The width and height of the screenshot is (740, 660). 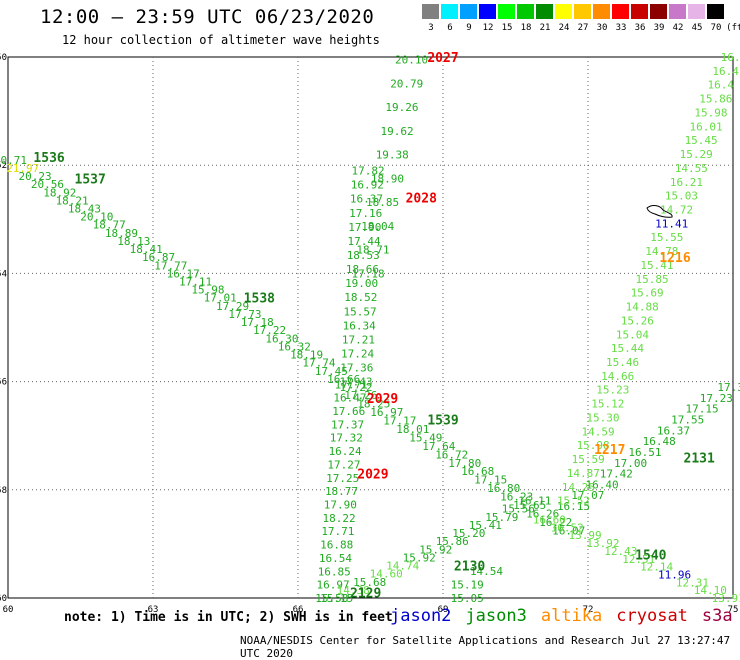 I want to click on wave-height-value: 18.85, so click(x=382, y=202).